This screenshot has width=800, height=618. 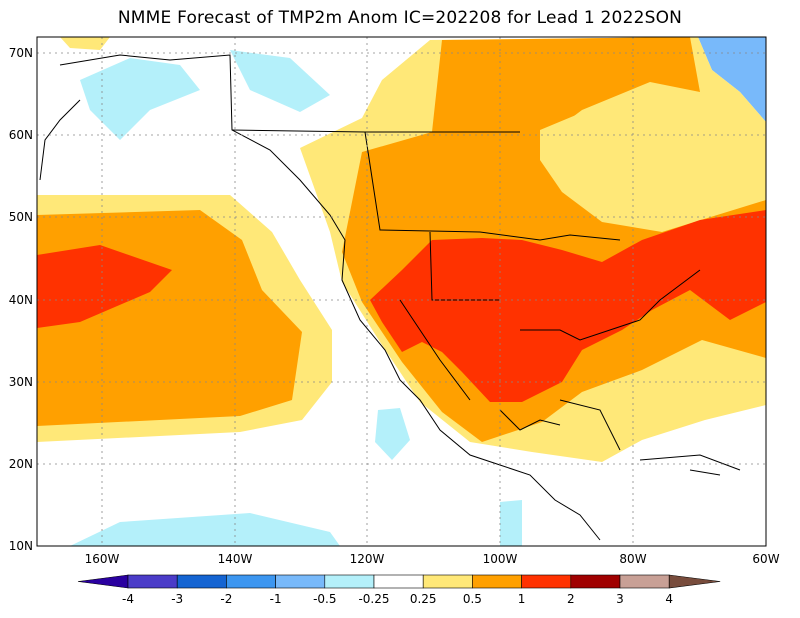 What do you see at coordinates (500, 559) in the screenshot?
I see `lon-tick: 100W` at bounding box center [500, 559].